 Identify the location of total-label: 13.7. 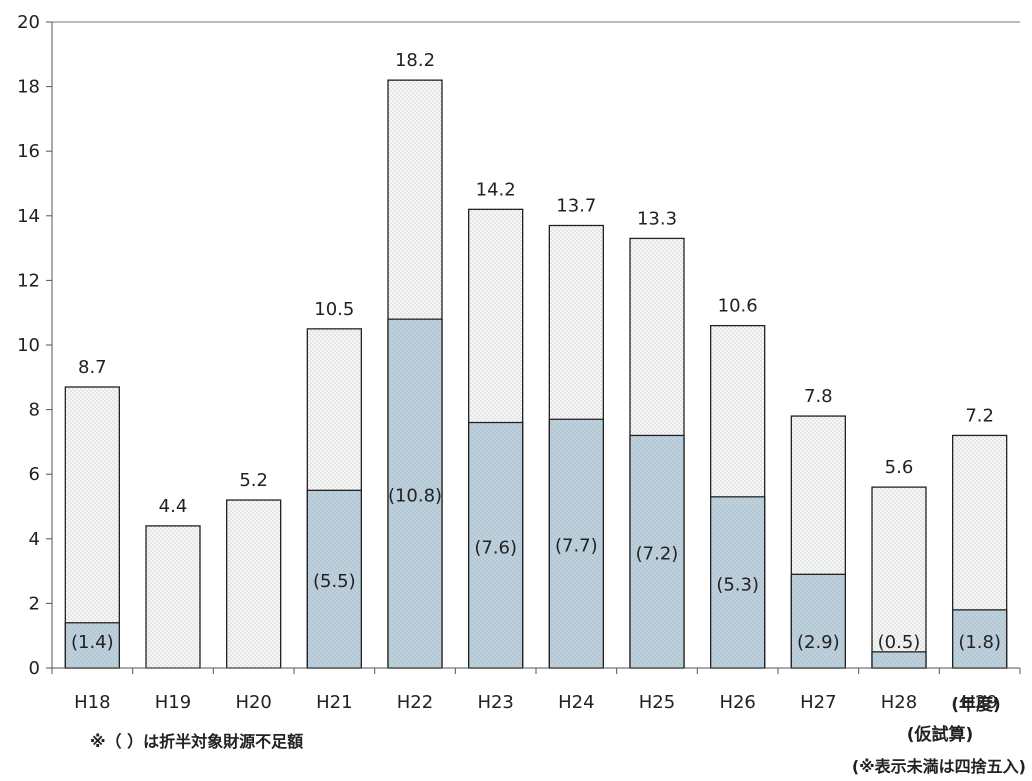
(576, 205).